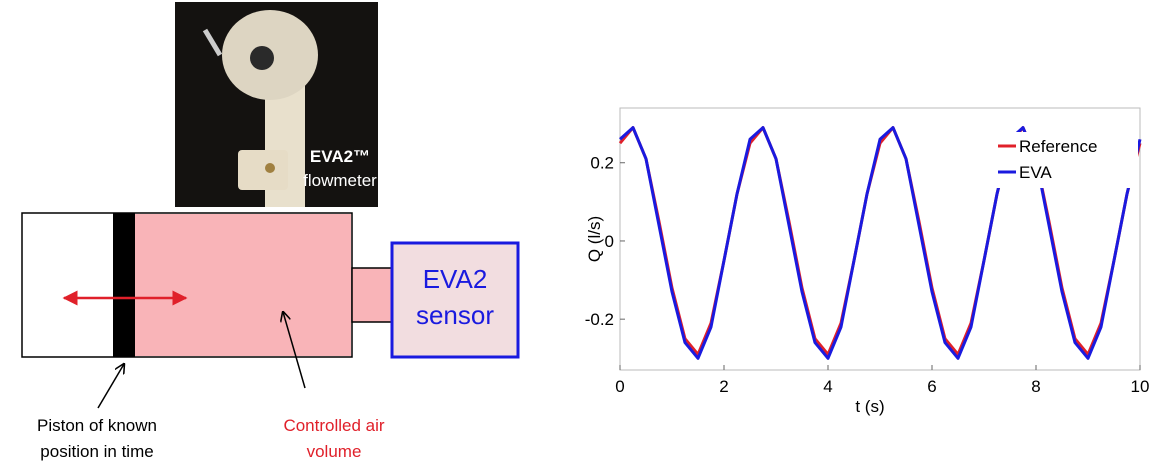 The height and width of the screenshot is (474, 1171). What do you see at coordinates (340, 156) in the screenshot?
I see `photo-title: EVA2™` at bounding box center [340, 156].